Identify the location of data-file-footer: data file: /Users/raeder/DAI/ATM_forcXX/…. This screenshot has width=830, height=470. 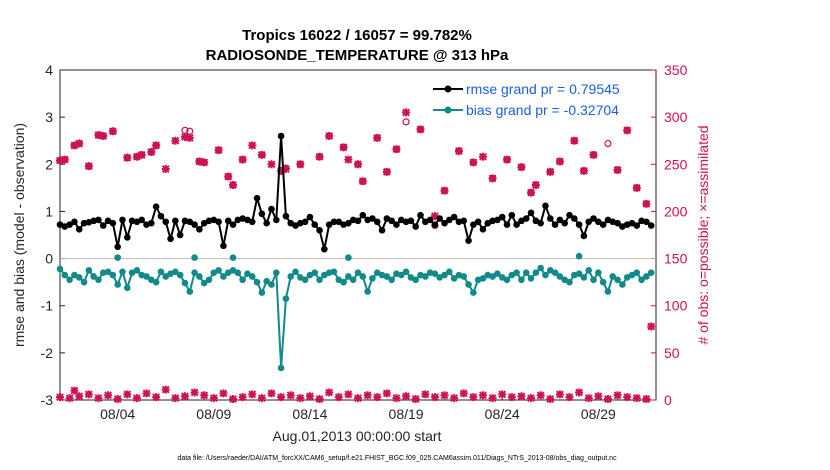
(397, 458).